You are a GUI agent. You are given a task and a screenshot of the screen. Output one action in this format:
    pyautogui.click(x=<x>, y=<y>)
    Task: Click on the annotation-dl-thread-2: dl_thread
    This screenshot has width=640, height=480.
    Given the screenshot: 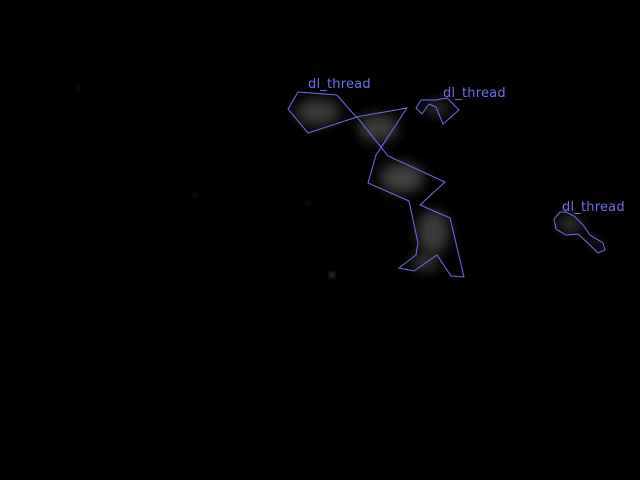 What is the action you would take?
    pyautogui.click(x=460, y=105)
    